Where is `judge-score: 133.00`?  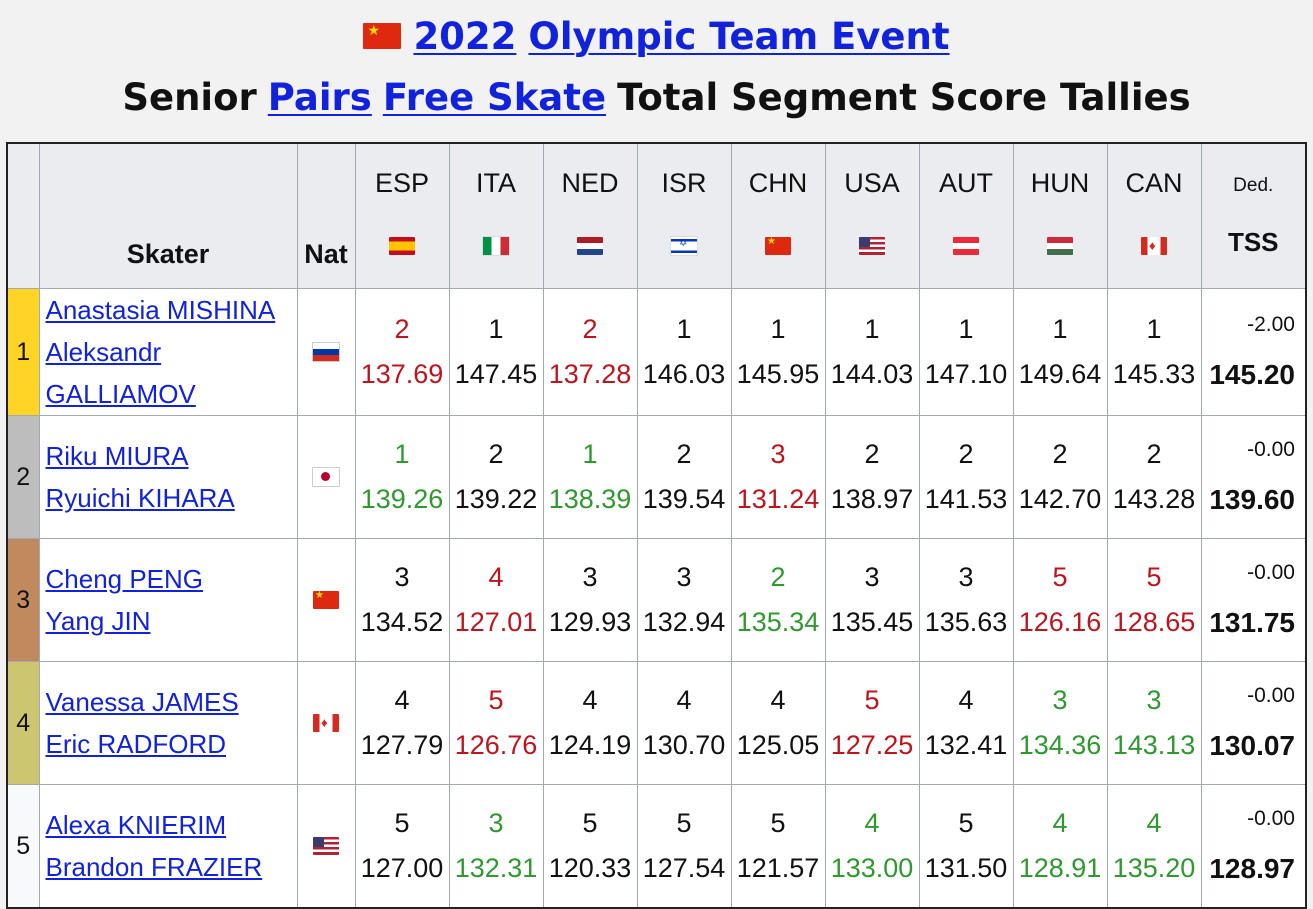
judge-score: 133.00 is located at coordinates (872, 868).